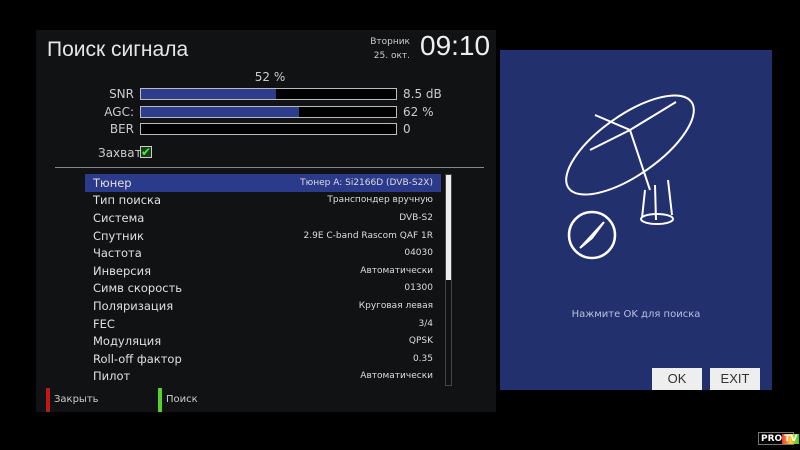  Describe the element at coordinates (677, 379) in the screenshot. I see `ok-button: OK` at that location.